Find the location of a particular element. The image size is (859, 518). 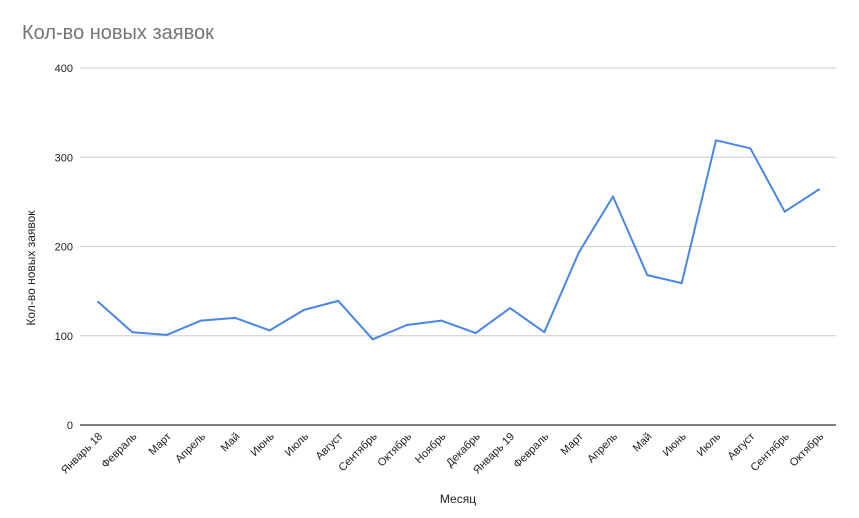

x-tick-label: Январь 18 is located at coordinates (82, 454).